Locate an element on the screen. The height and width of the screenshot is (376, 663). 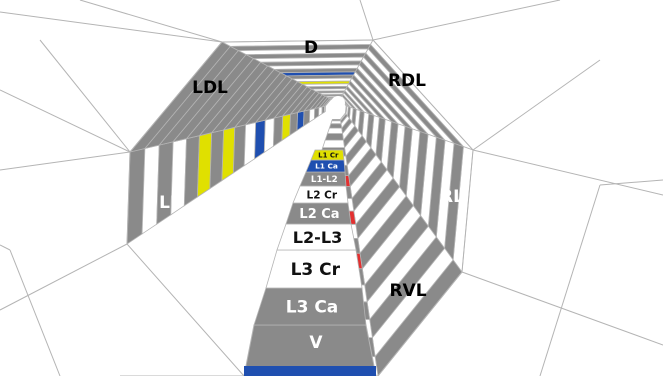
floor-label-l2-ca: L2 Ca is located at coordinates (319, 214).